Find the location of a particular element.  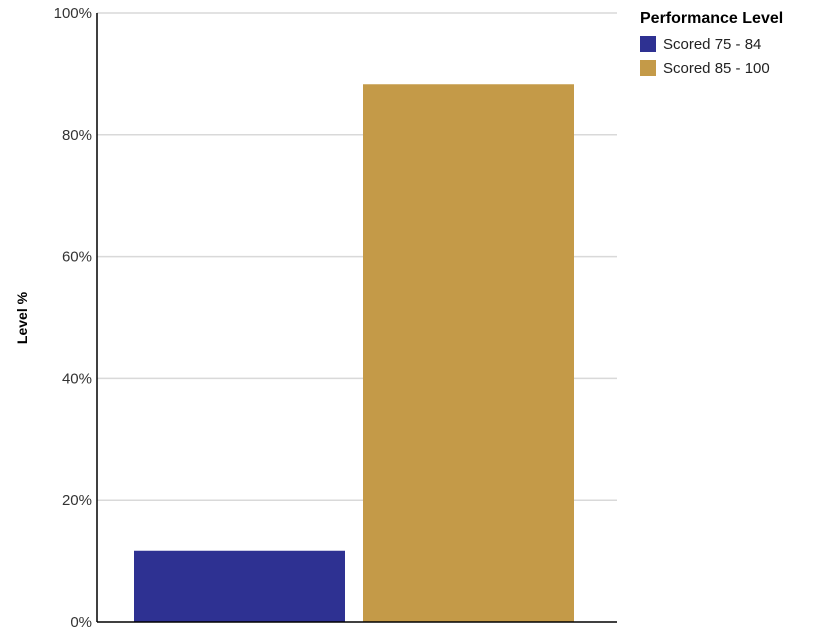

y-tick-label: 80% is located at coordinates (77, 135).